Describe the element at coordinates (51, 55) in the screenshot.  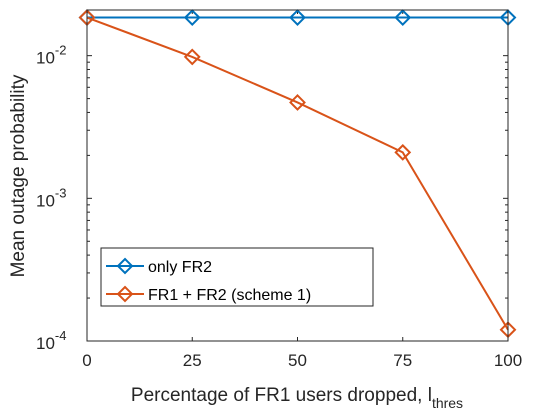
I see `y-tick-label: 10⁻²` at that location.